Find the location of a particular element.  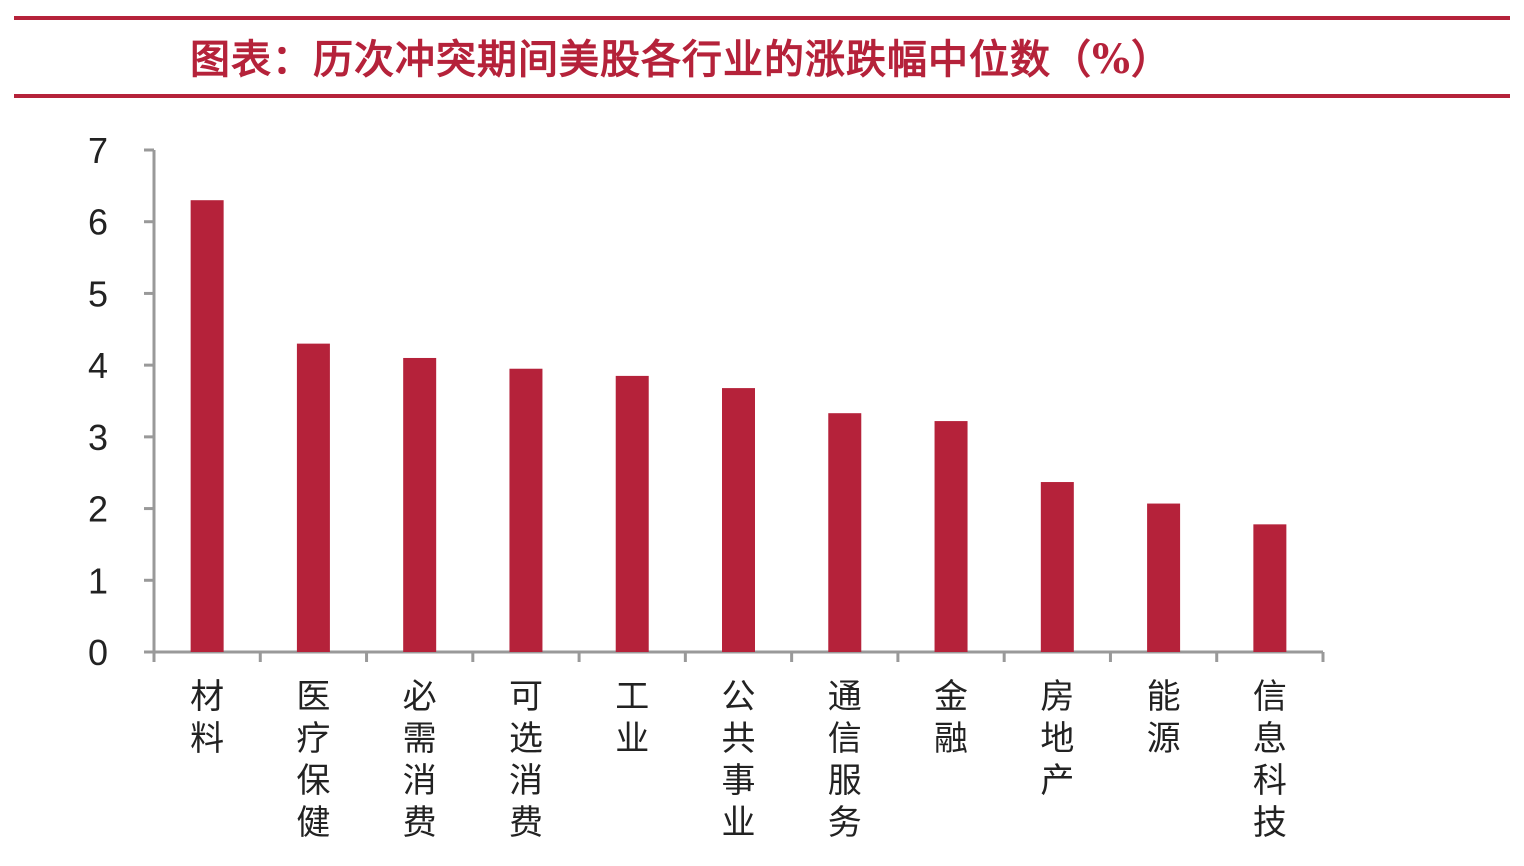

y-tick-label: 7 is located at coordinates (98, 150).